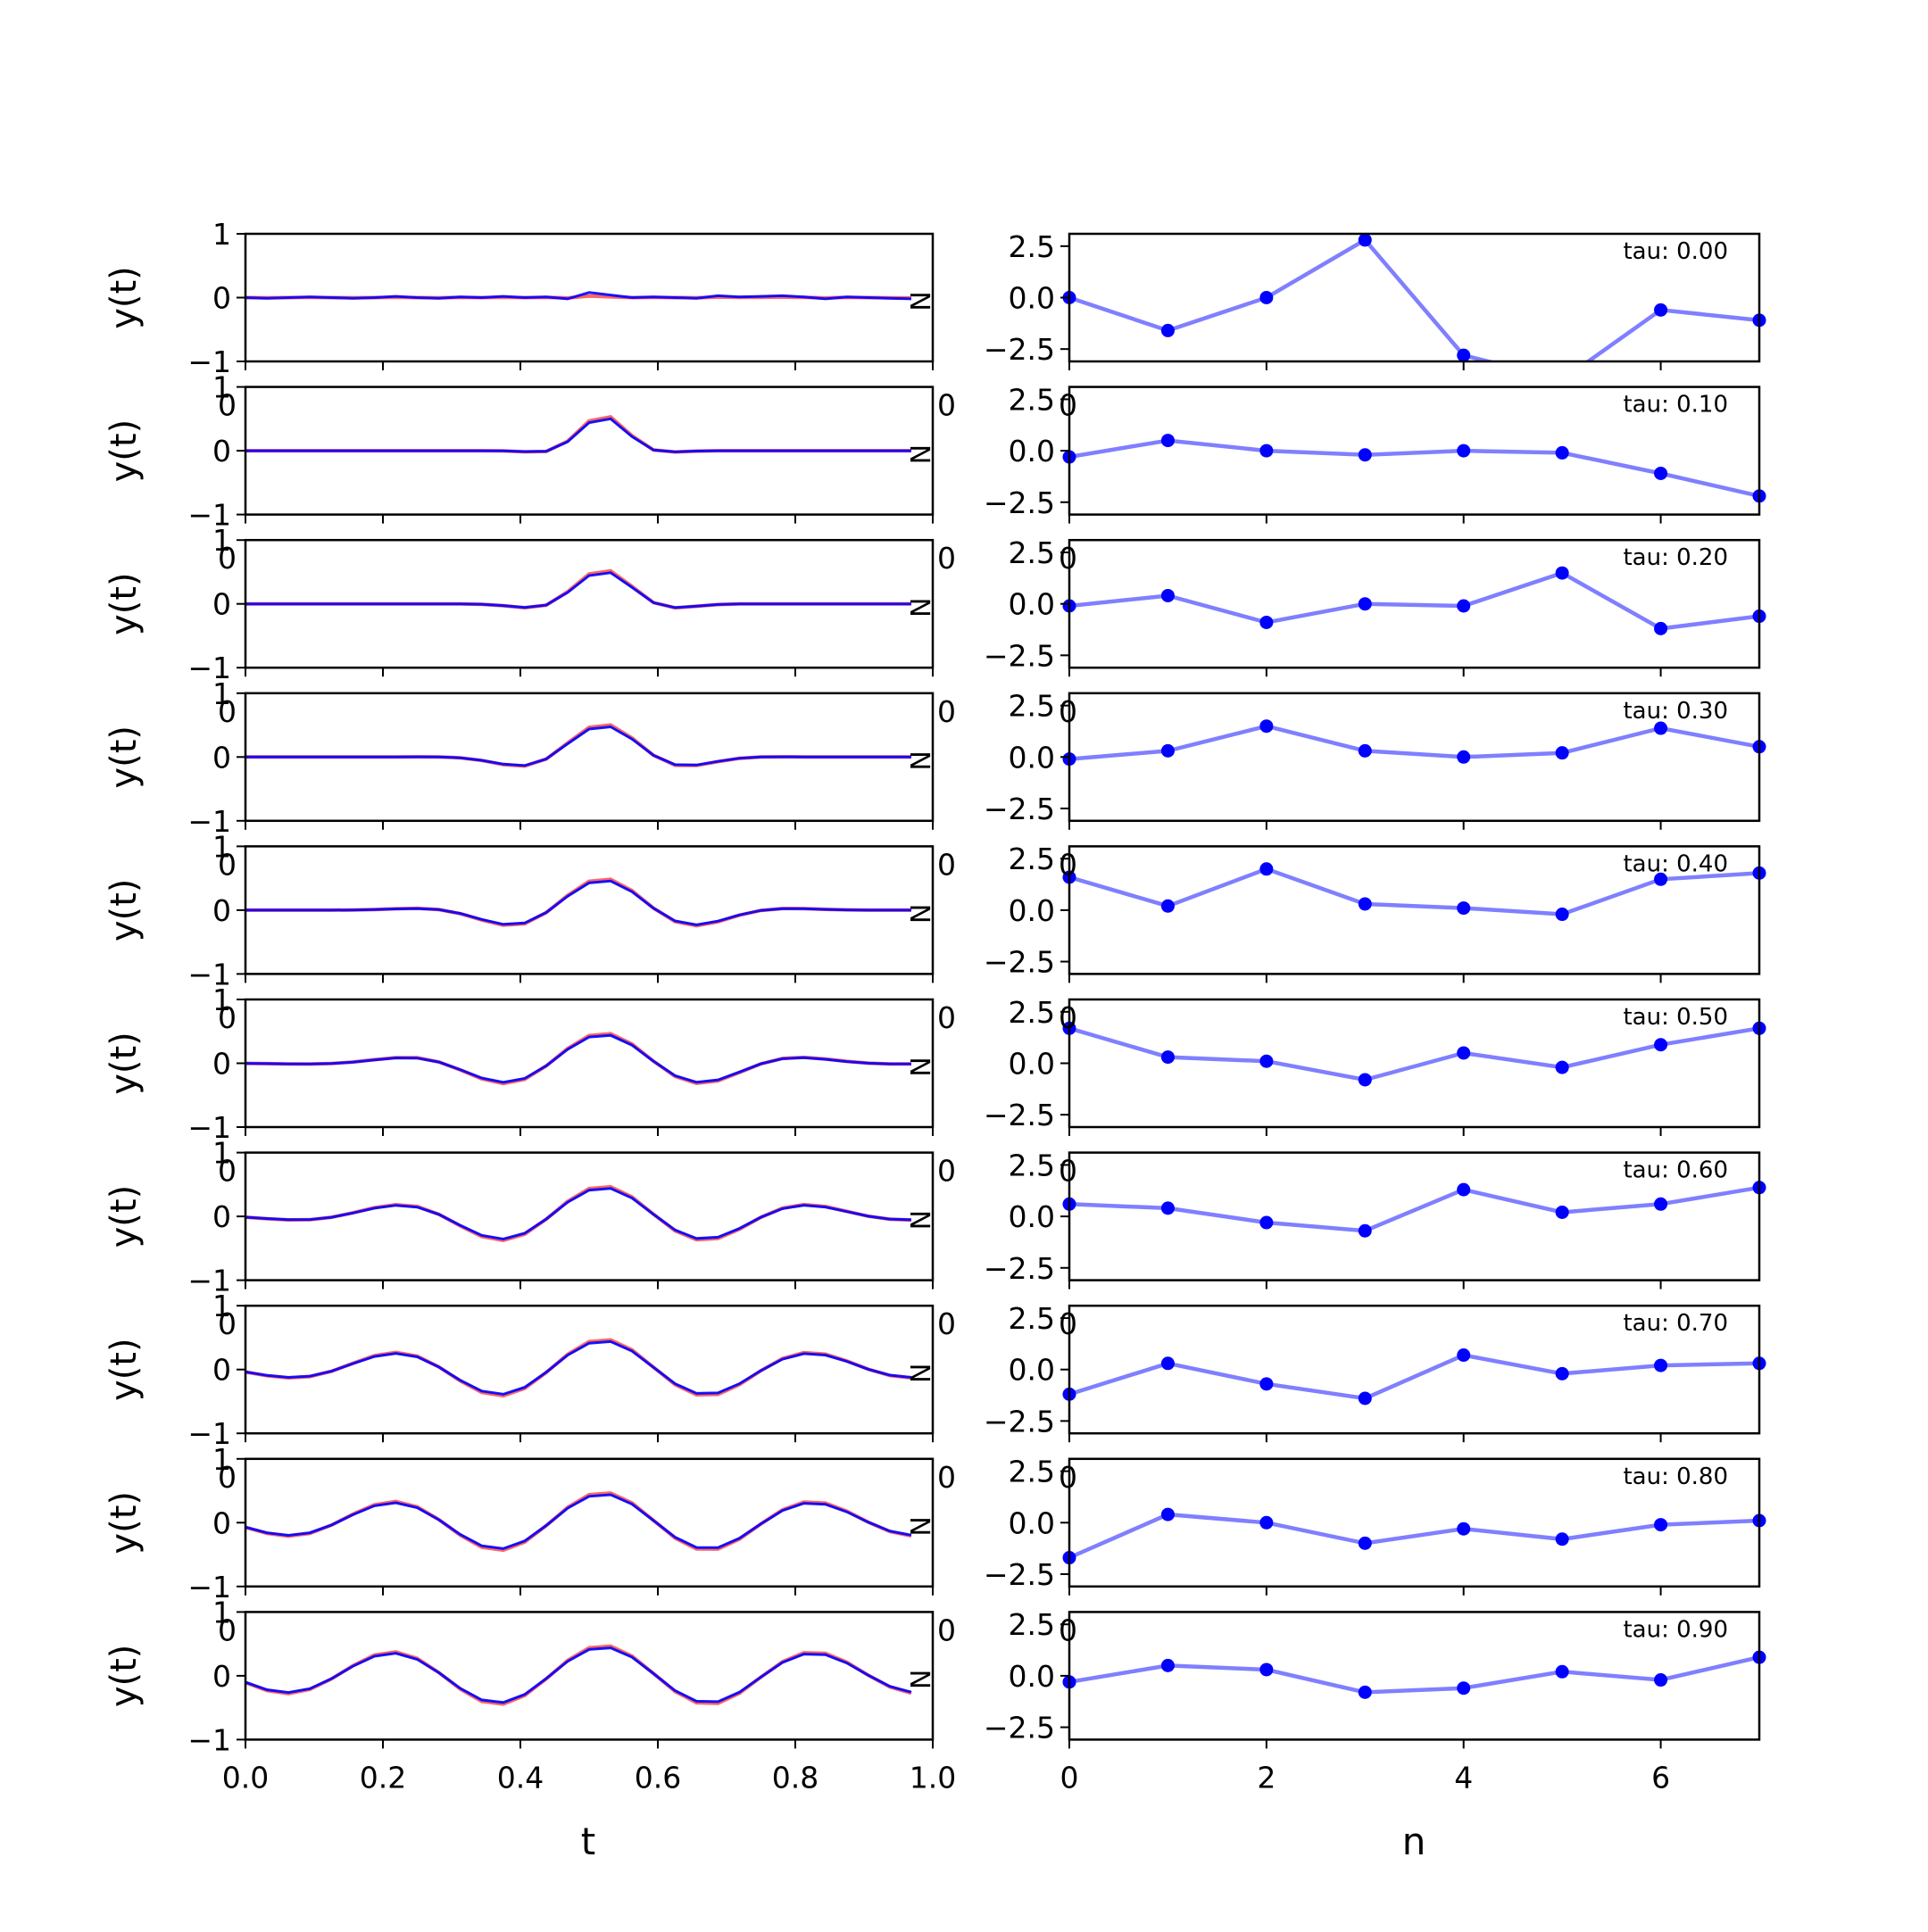 This screenshot has height=1932, width=1928. I want to click on coeff-panel: 2.5 0.0 −2.5 0 tau: 0.20, so click(1375, 606).